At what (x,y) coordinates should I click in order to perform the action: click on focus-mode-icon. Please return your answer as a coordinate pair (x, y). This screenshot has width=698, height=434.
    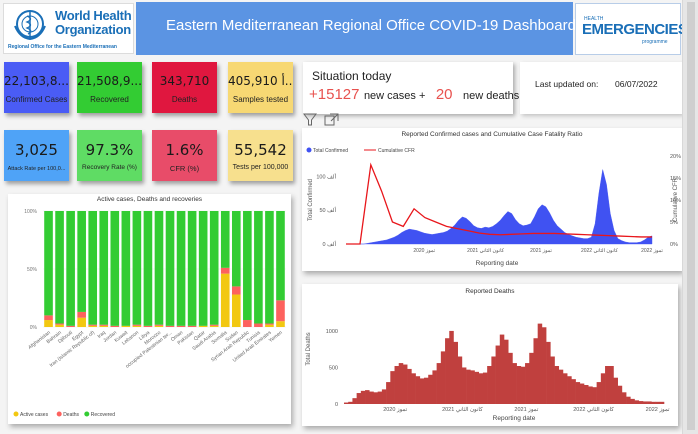
    Looking at the image, I should click on (331, 119).